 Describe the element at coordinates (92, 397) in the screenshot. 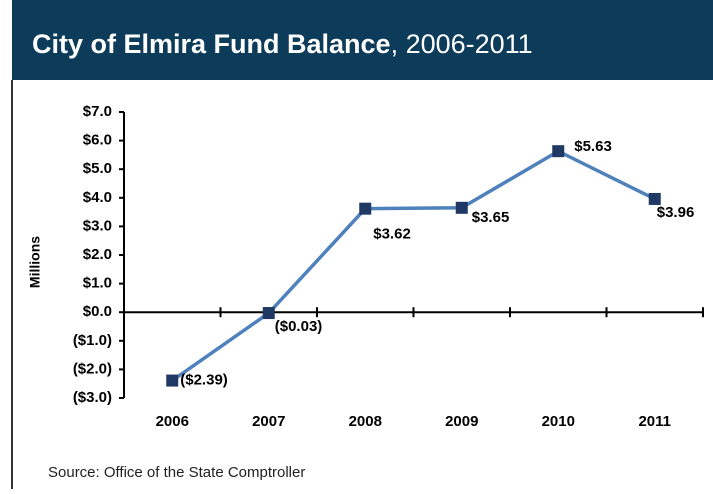

I see `y-tick-label: ($3.0)` at that location.